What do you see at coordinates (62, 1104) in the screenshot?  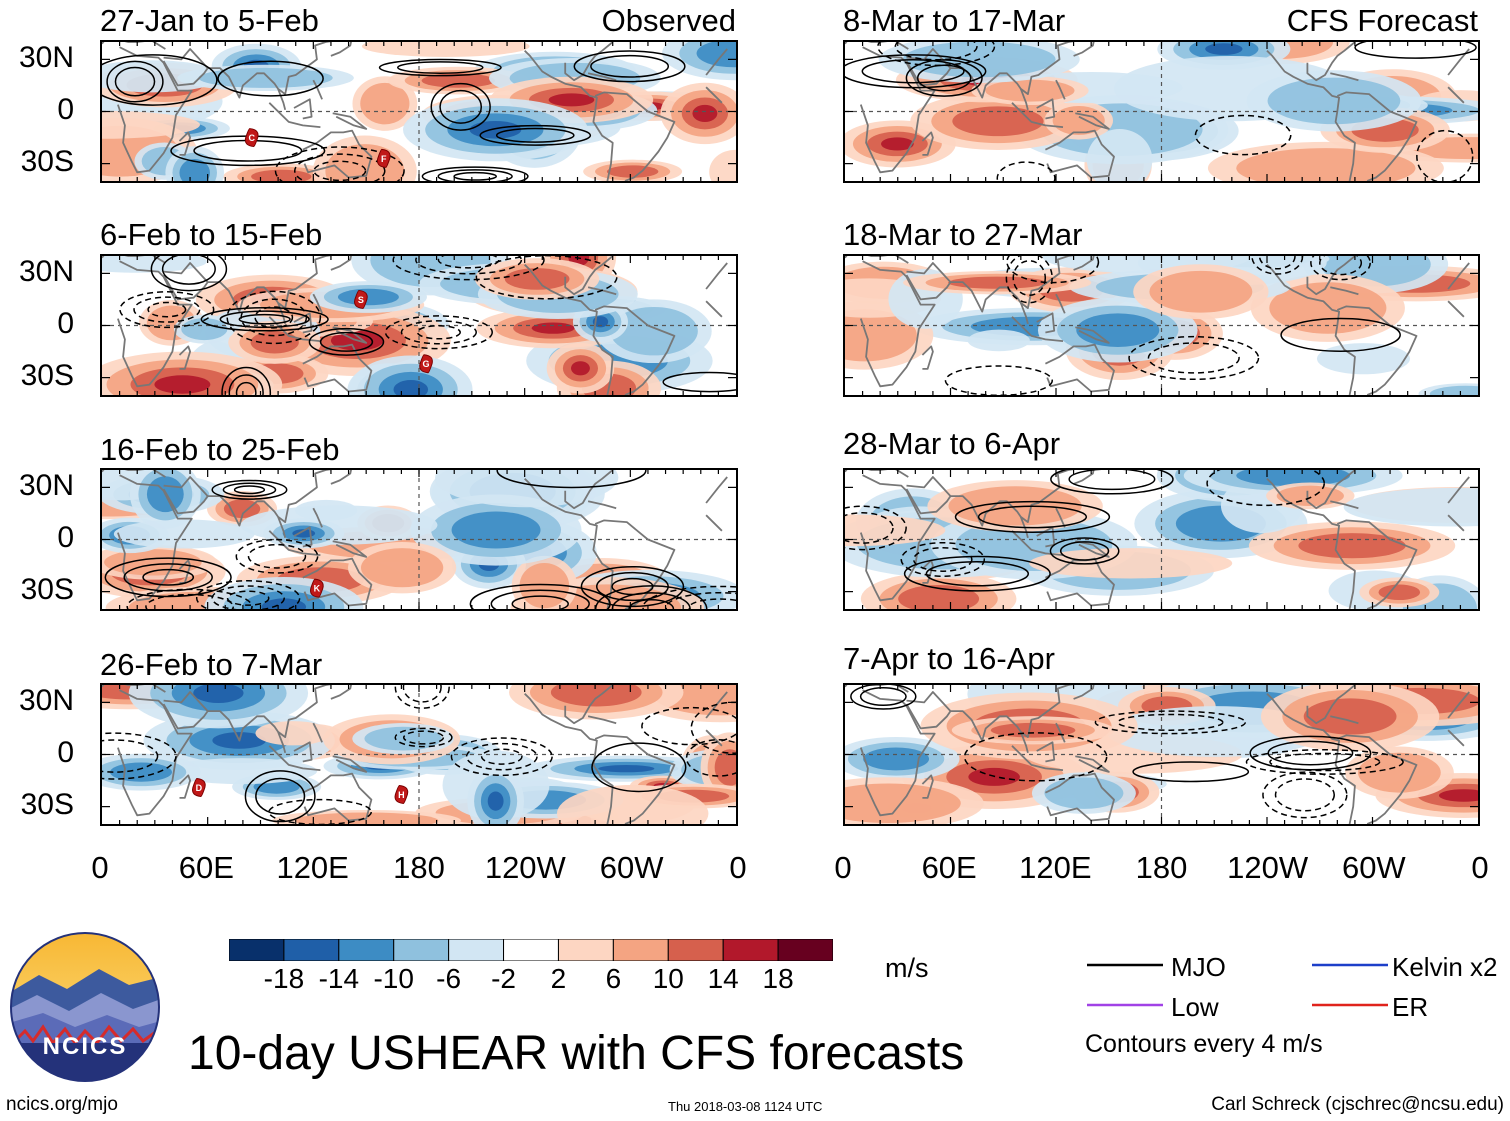 I see `site-link: ncics.org/mjo` at bounding box center [62, 1104].